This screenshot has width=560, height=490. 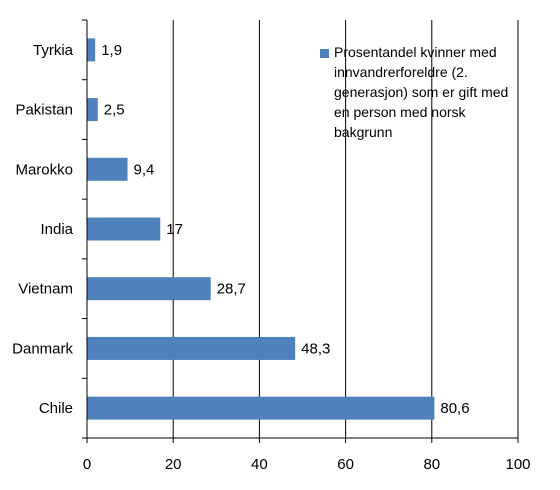 What do you see at coordinates (44, 110) in the screenshot?
I see `category-label: Pakistan` at bounding box center [44, 110].